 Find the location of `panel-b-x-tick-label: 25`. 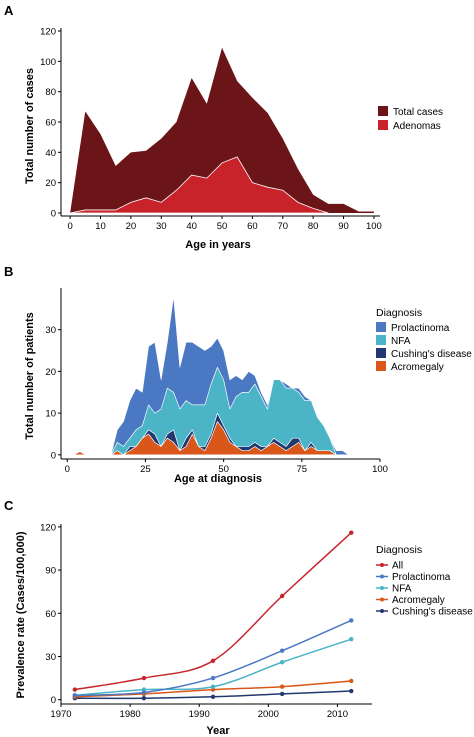

panel-b-x-tick-label: 25 is located at coordinates (145, 469).